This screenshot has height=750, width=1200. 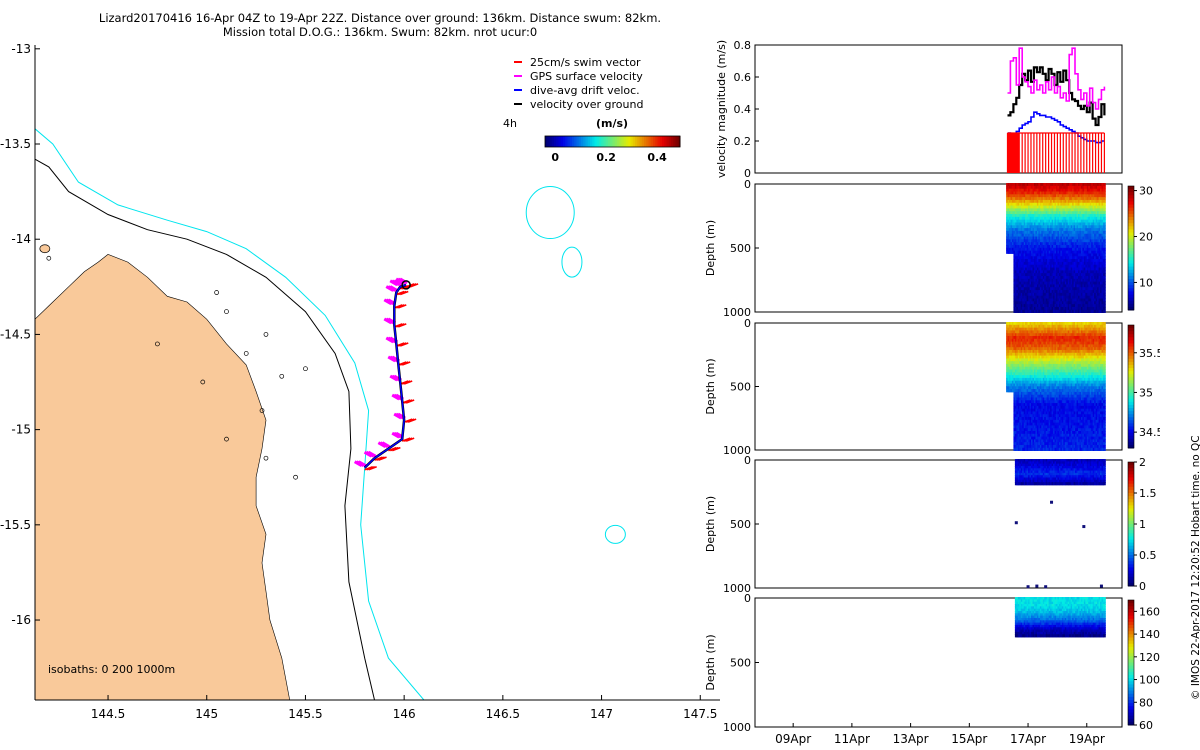 What do you see at coordinates (1131, 248) in the screenshot?
I see `colorbar-frame` at bounding box center [1131, 248].